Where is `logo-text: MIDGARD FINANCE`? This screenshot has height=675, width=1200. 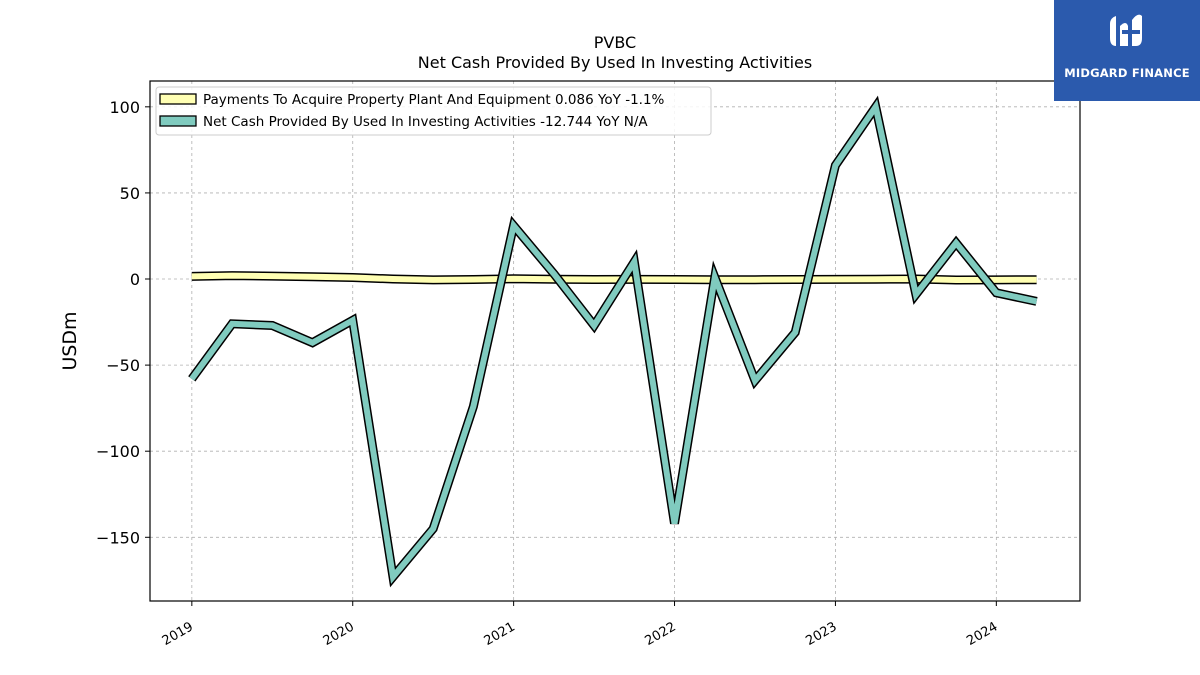
logo-text: MIDGARD FINANCE is located at coordinates (1127, 73).